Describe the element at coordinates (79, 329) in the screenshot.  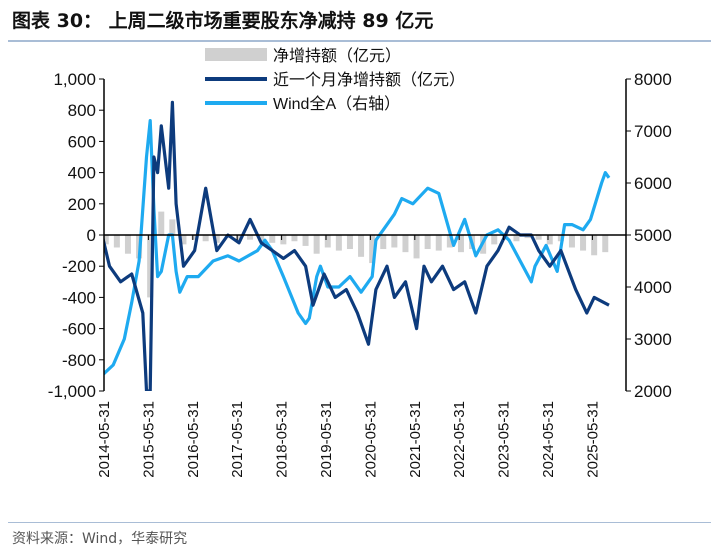
I see `left-tick-label: -600` at that location.